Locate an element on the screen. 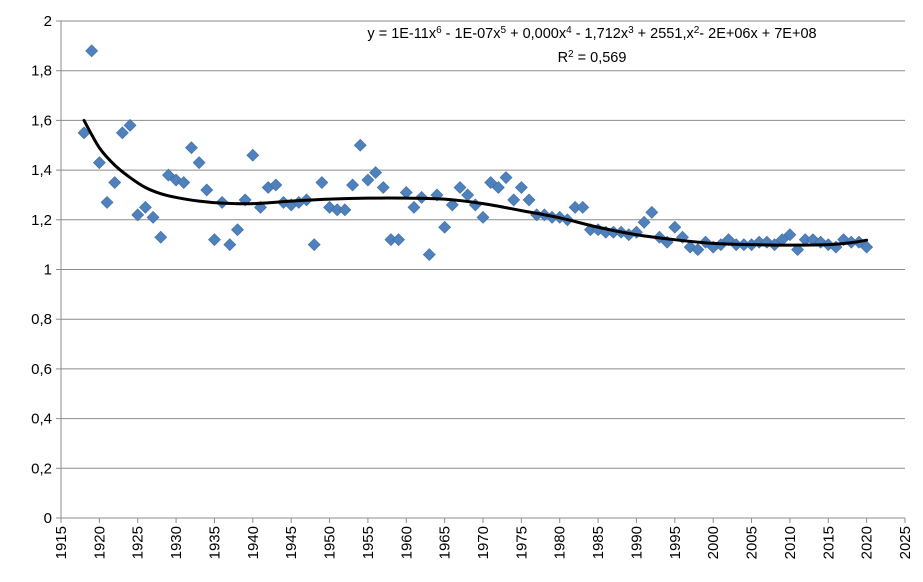 The width and height of the screenshot is (923, 582). y-tick-label: 0,4 is located at coordinates (41, 419).